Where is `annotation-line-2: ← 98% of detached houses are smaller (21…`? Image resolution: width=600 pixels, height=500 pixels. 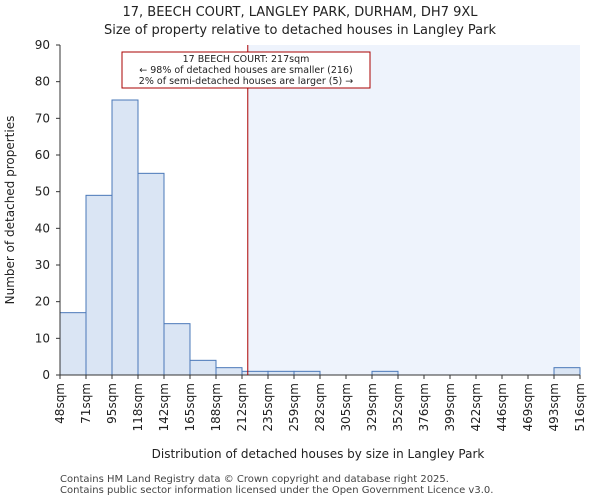 annotation-line-2: ← 98% of detached houses are smaller (21… is located at coordinates (245, 70).